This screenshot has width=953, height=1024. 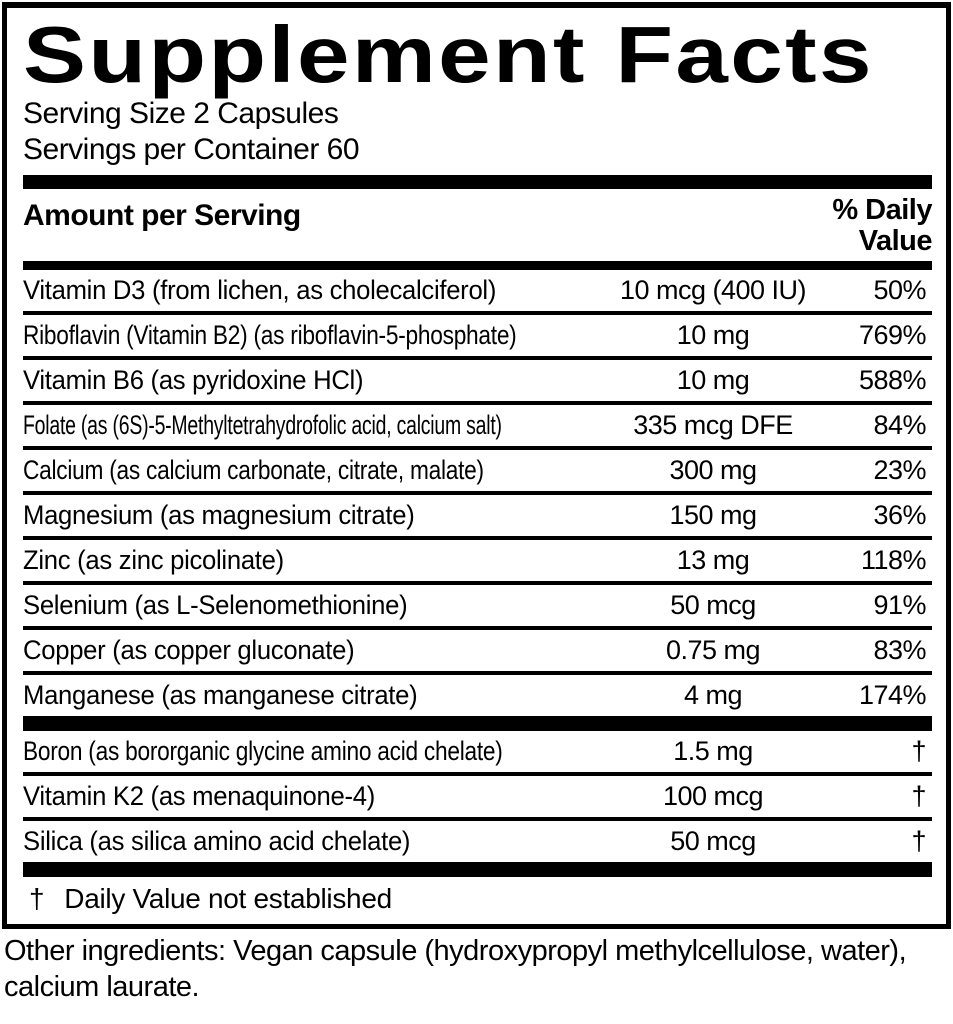 What do you see at coordinates (899, 469) in the screenshot?
I see `nutrient-daily-value: 23%` at bounding box center [899, 469].